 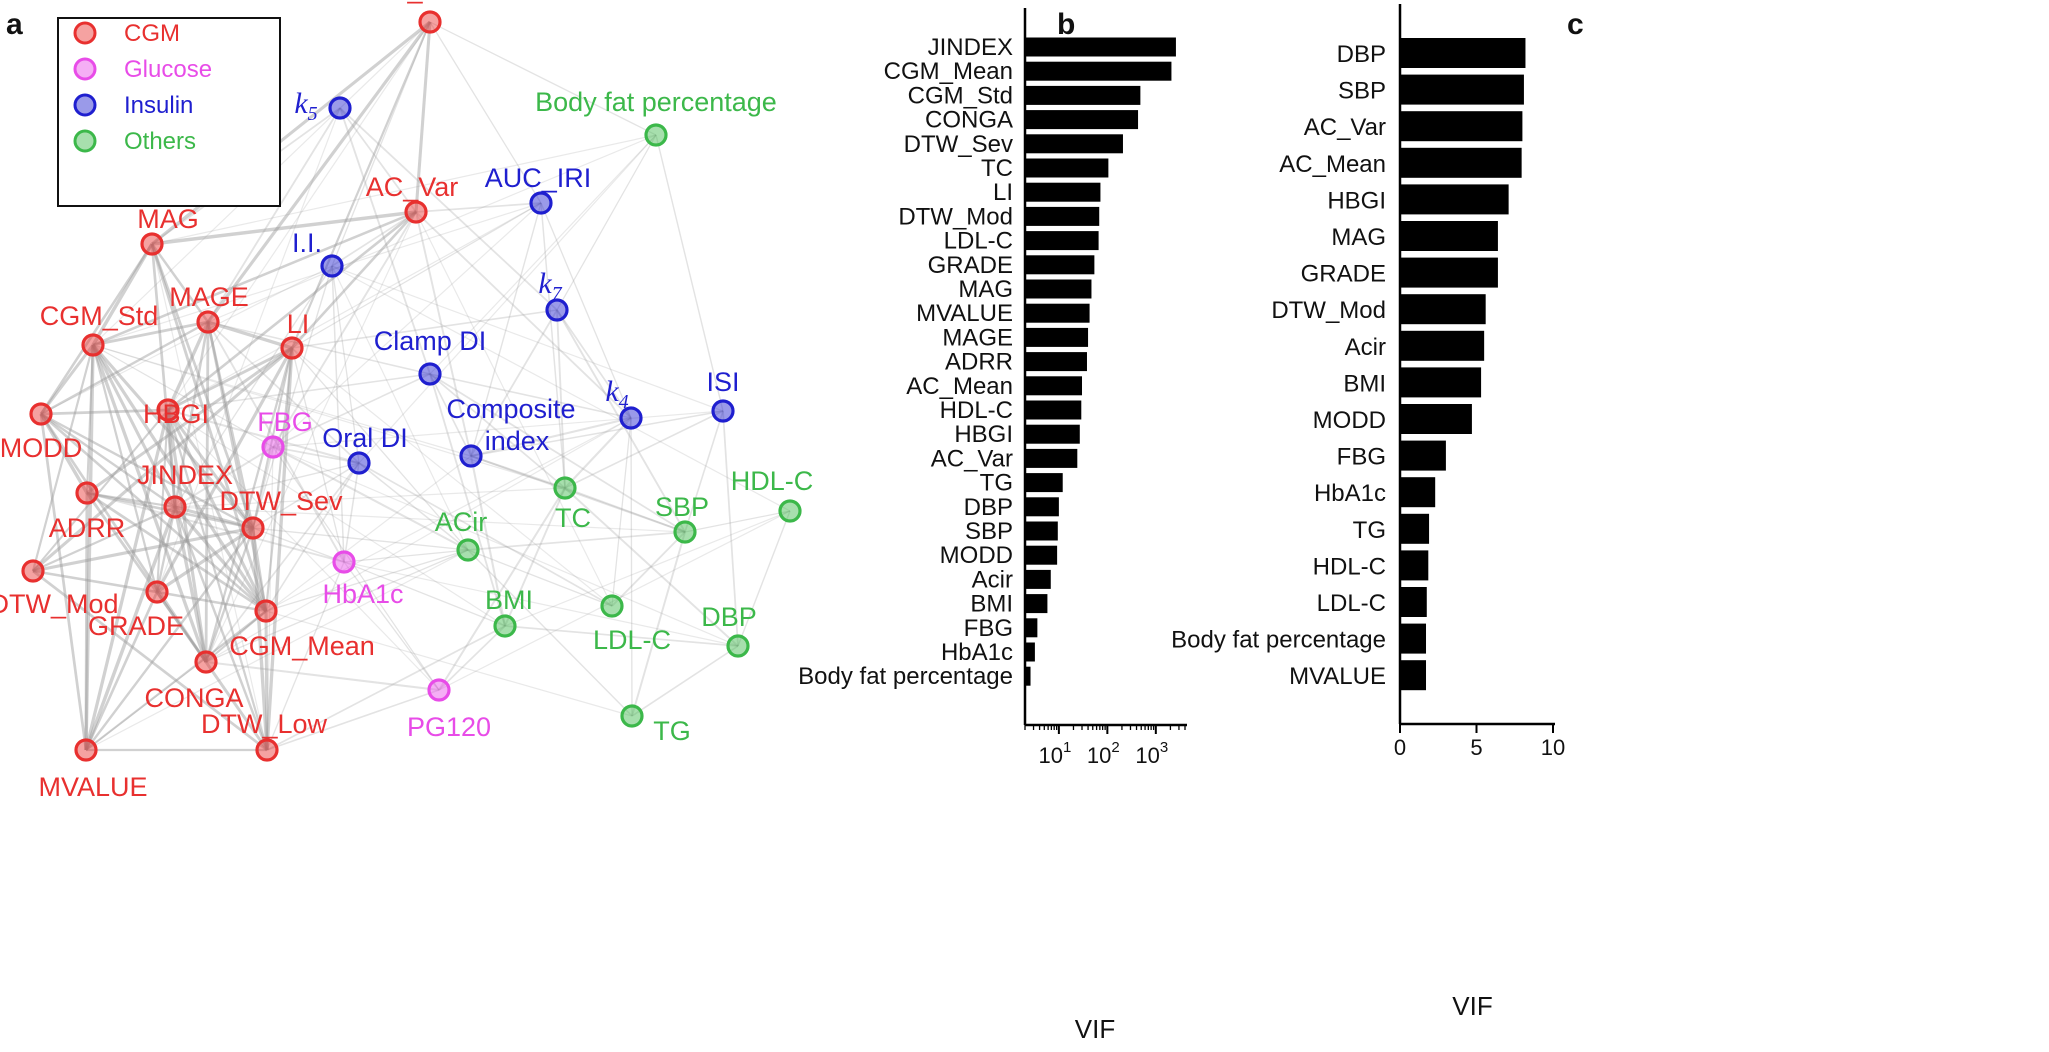 What do you see at coordinates (412, 198) in the screenshot?
I see `network-node-ac-var: AC_Var` at bounding box center [412, 198].